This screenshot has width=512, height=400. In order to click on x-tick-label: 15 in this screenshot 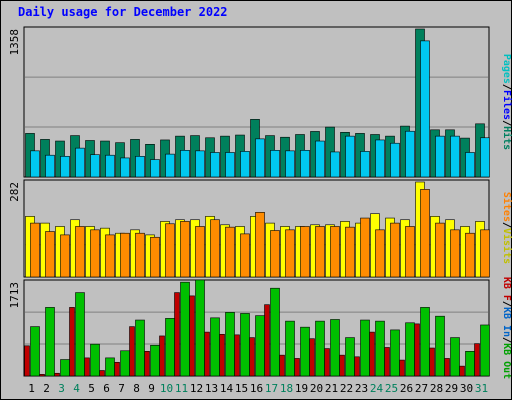, I will do `click(241, 388)`.